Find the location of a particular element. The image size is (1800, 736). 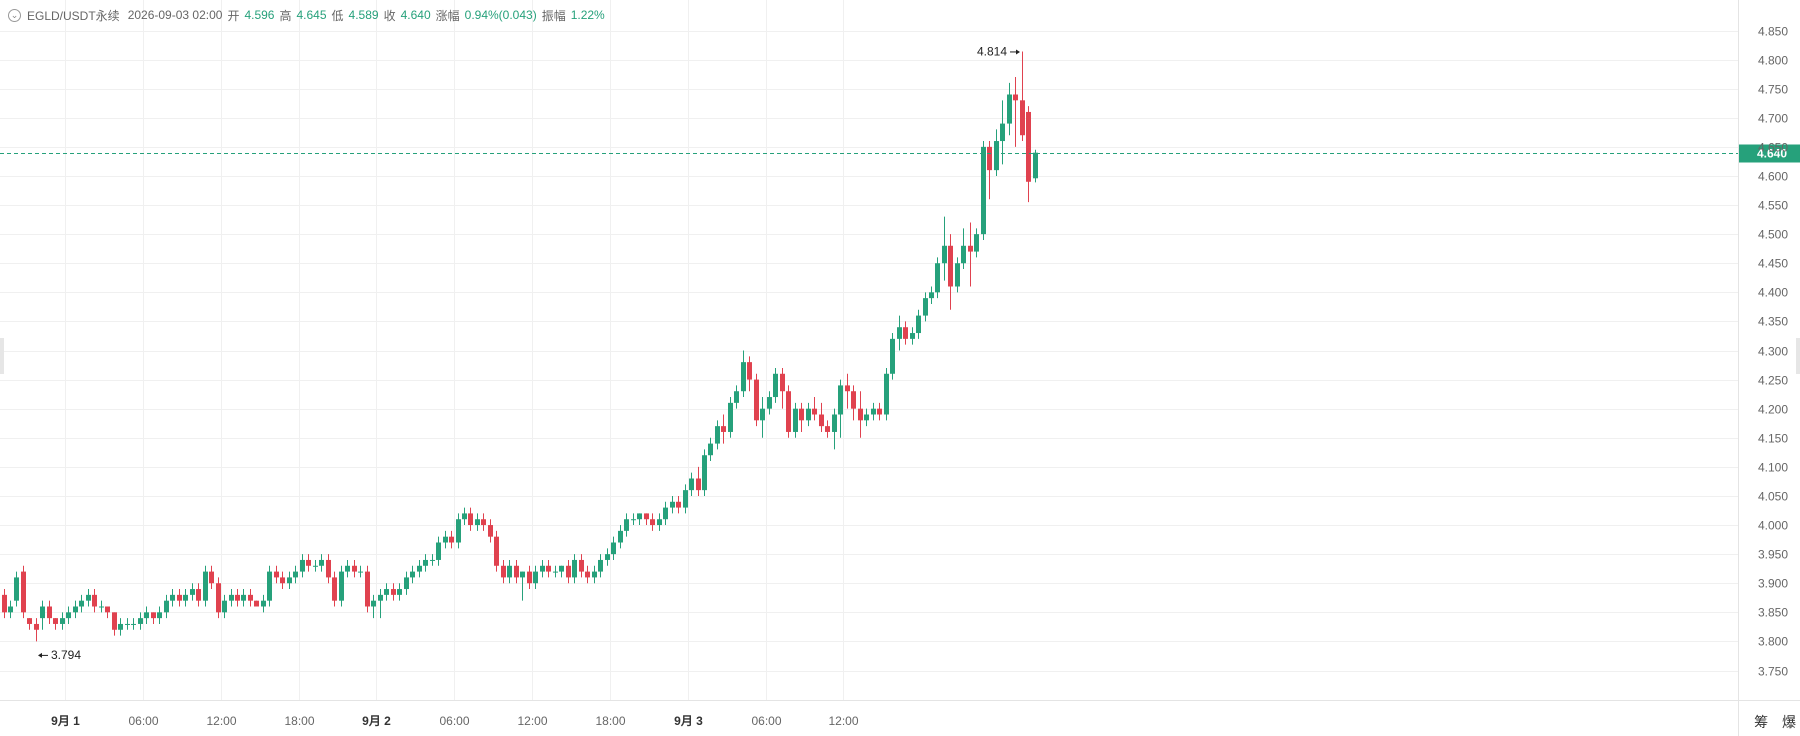

low-label: 低 is located at coordinates (337, 15).